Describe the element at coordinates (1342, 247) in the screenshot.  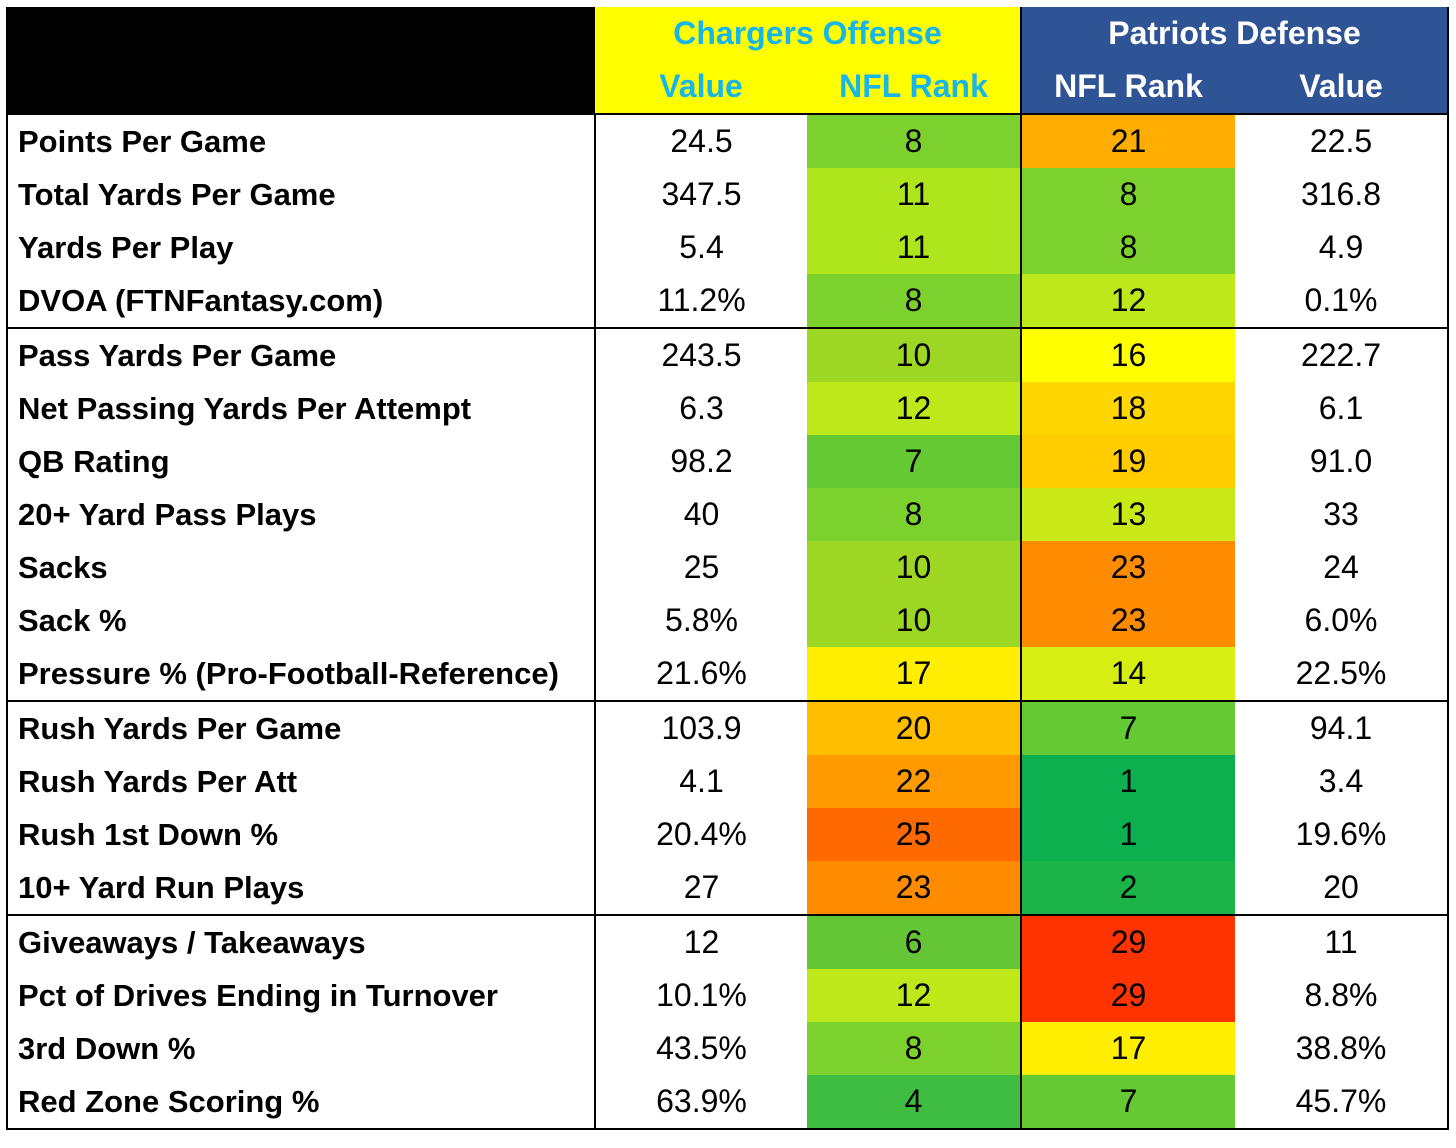
I see `defense-value-cell: 4.9` at that location.